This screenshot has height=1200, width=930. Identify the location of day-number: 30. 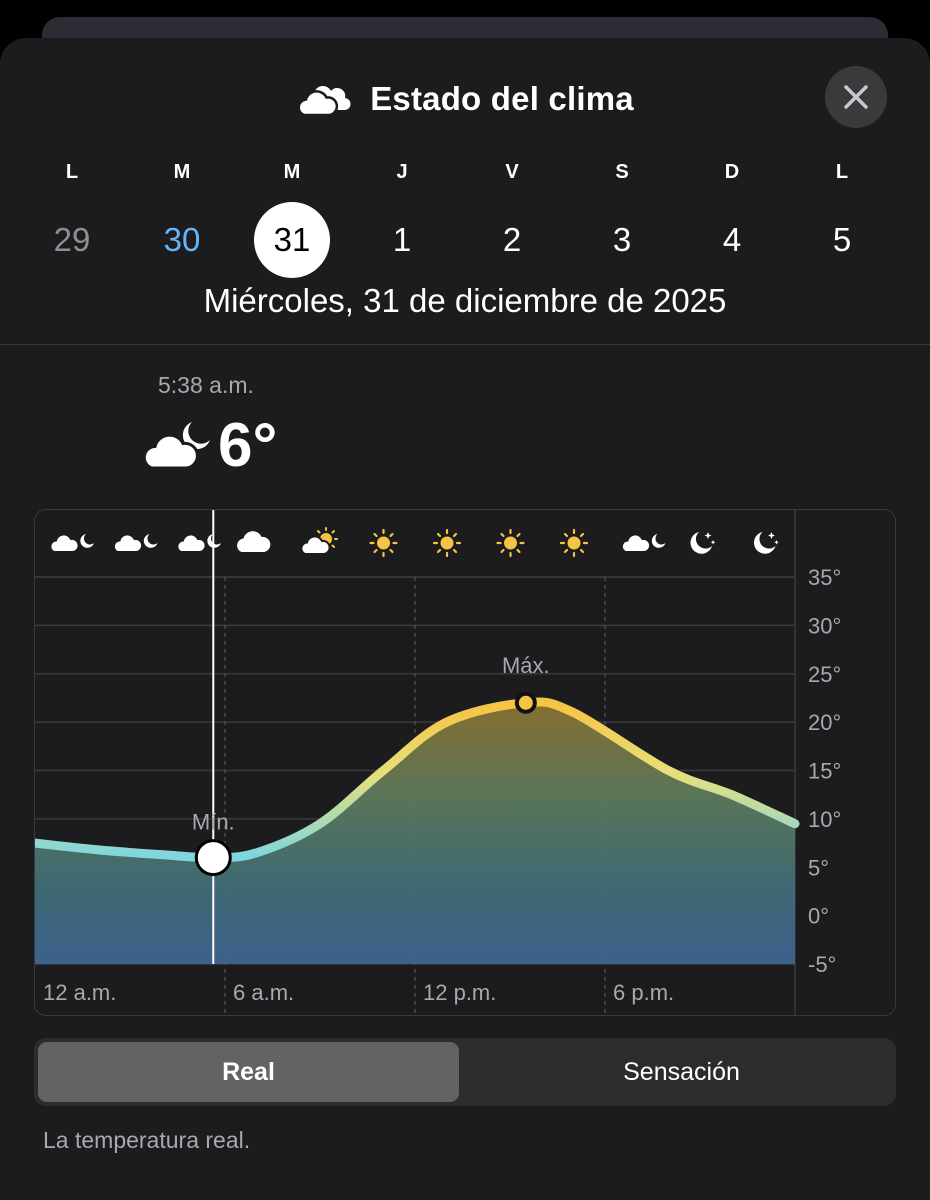
(182, 239).